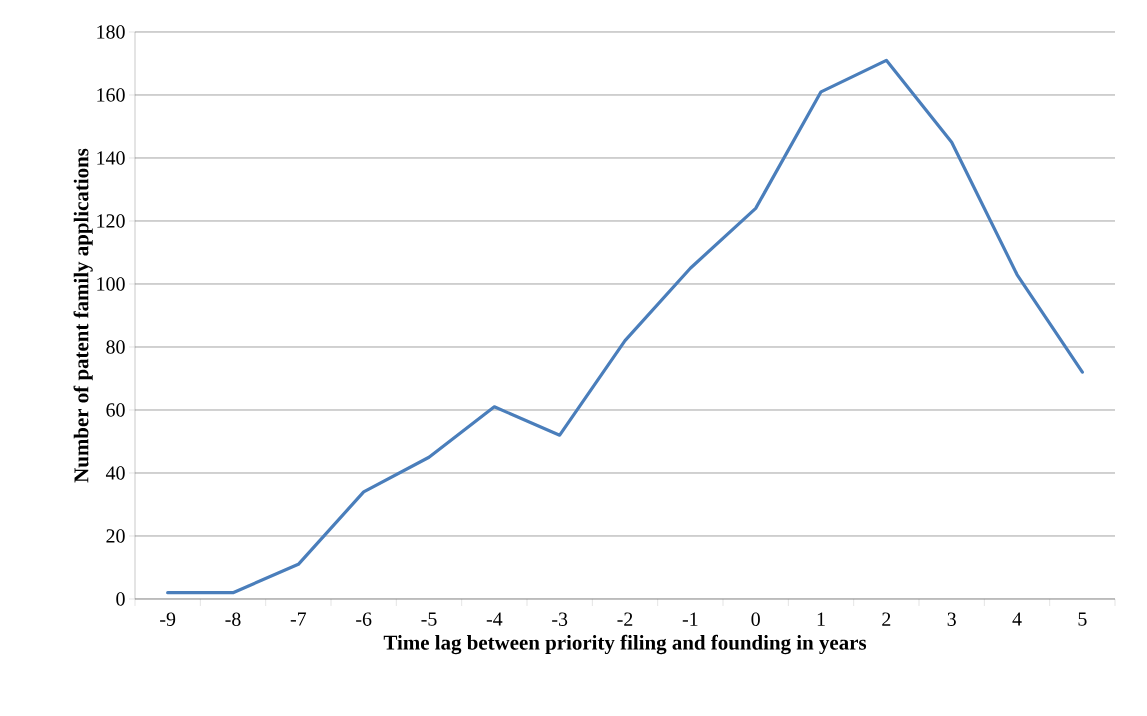  Describe the element at coordinates (364, 619) in the screenshot. I see `x-tick-label: -6` at that location.